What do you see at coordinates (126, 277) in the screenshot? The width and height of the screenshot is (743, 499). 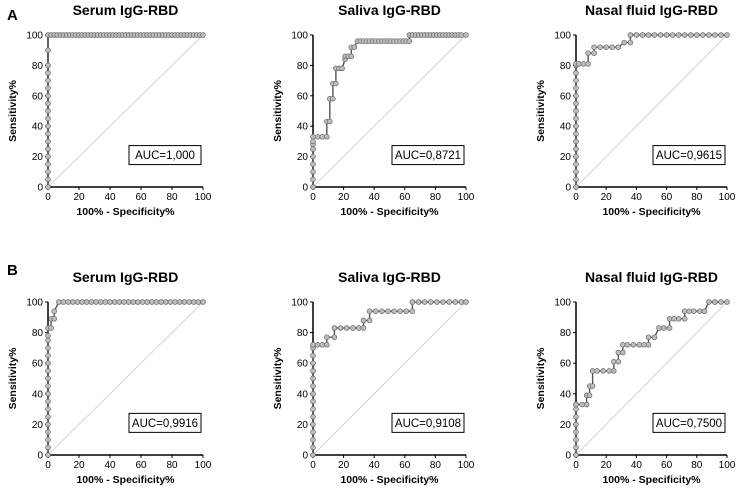 I see `chart-title: Serum IgG-RBD` at bounding box center [126, 277].